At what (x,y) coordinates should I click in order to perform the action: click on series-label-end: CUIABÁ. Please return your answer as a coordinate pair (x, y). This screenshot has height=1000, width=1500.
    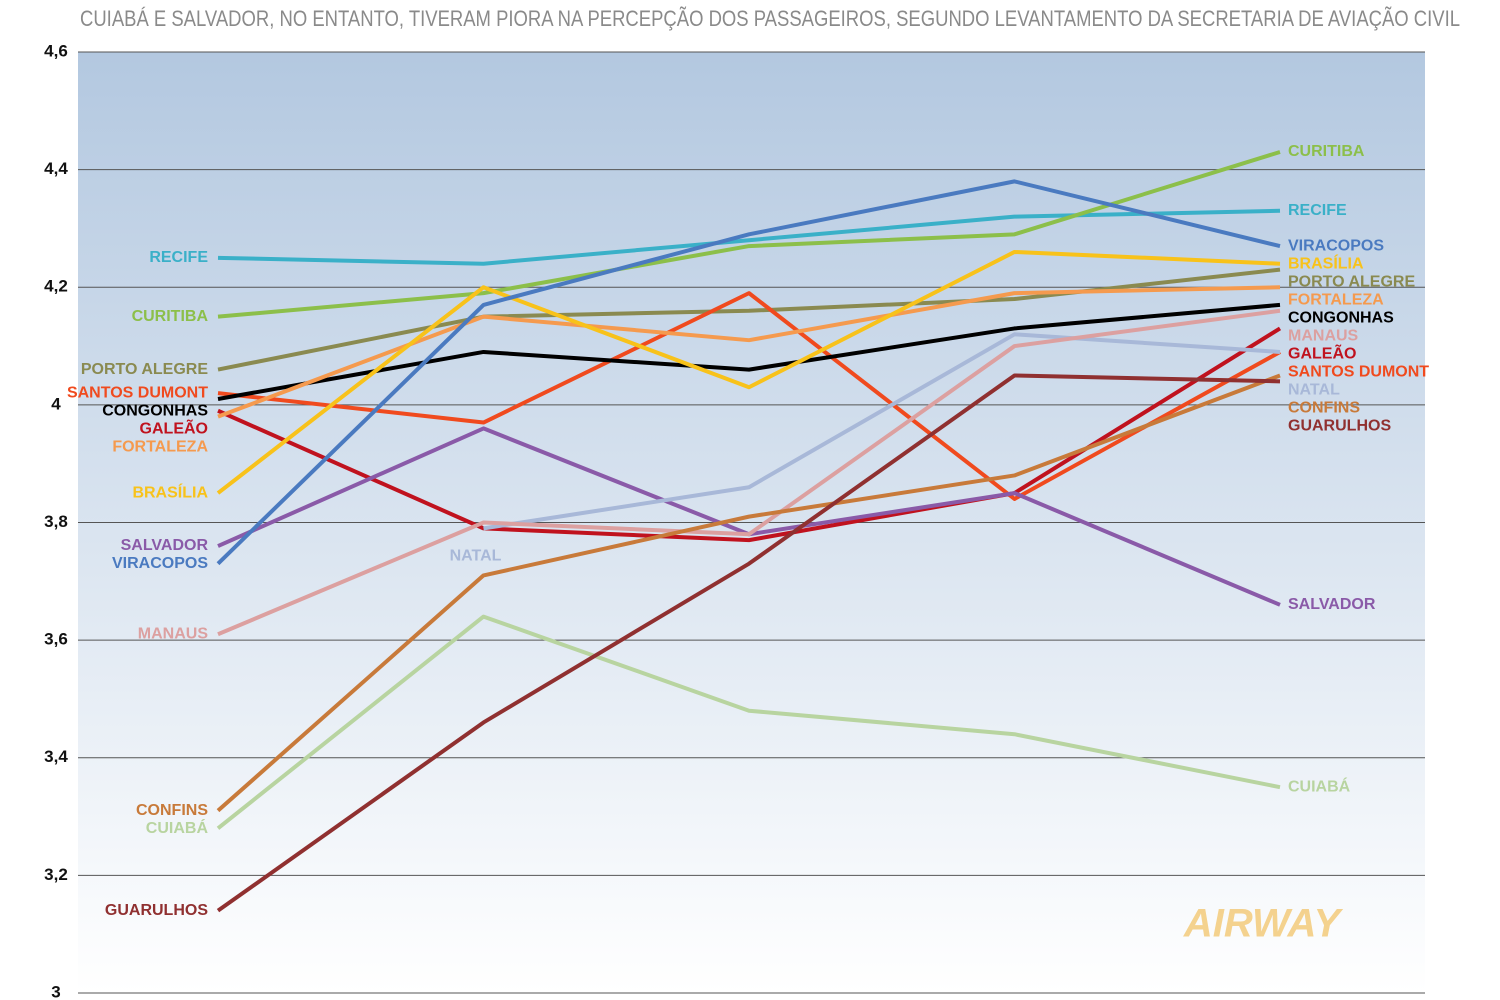
    Looking at the image, I should click on (1319, 785).